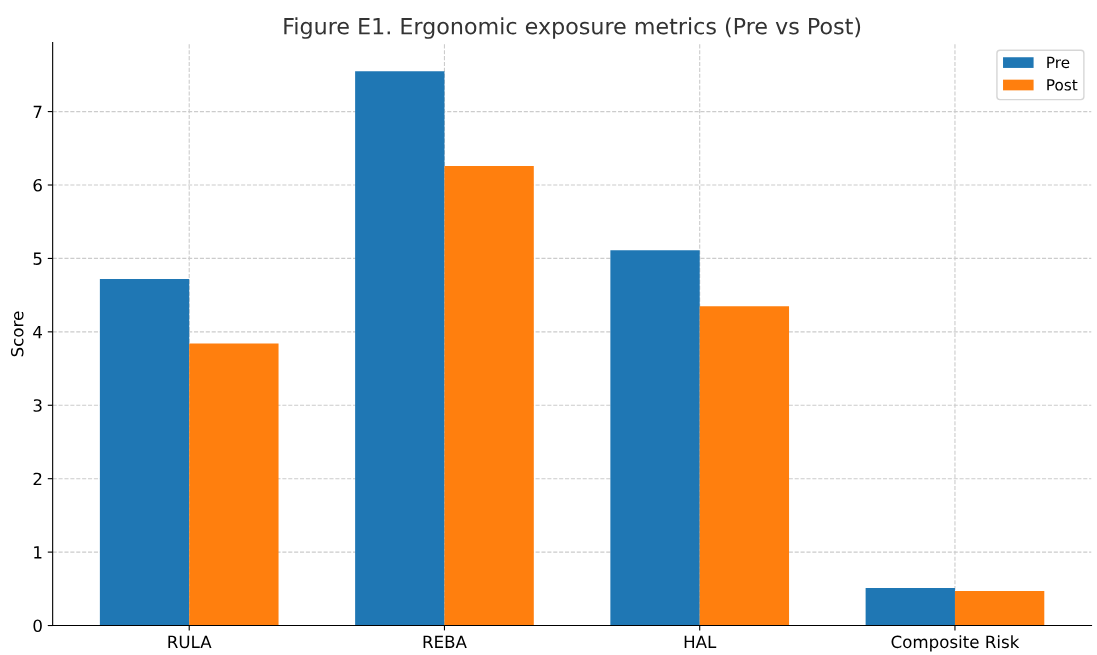 Image resolution: width=1097 pixels, height=655 pixels. What do you see at coordinates (37, 479) in the screenshot?
I see `y-tick-label: 2` at bounding box center [37, 479].